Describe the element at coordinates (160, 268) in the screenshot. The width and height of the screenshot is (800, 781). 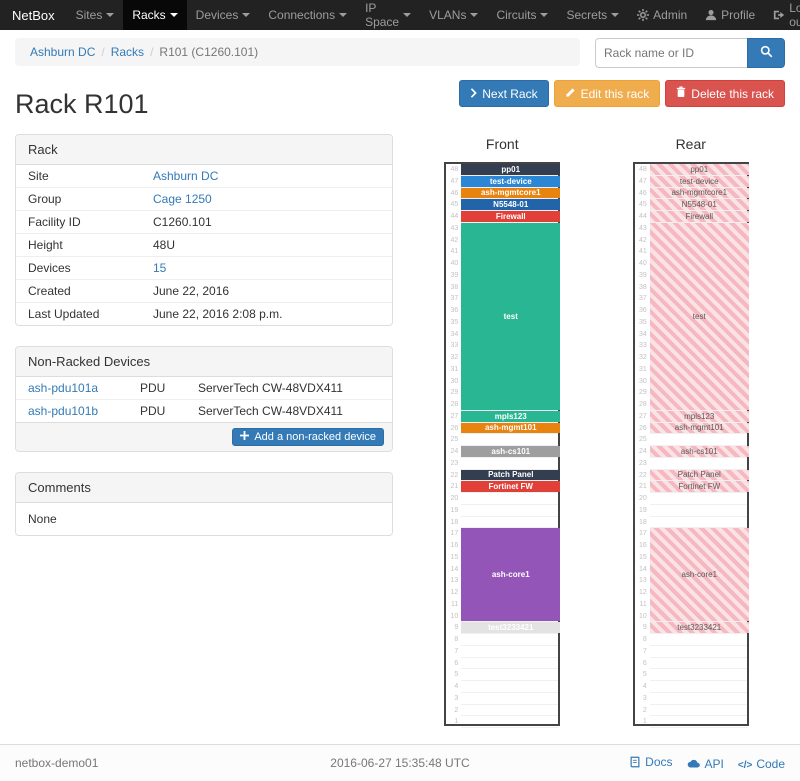
I see `attr-value-link: 15` at that location.